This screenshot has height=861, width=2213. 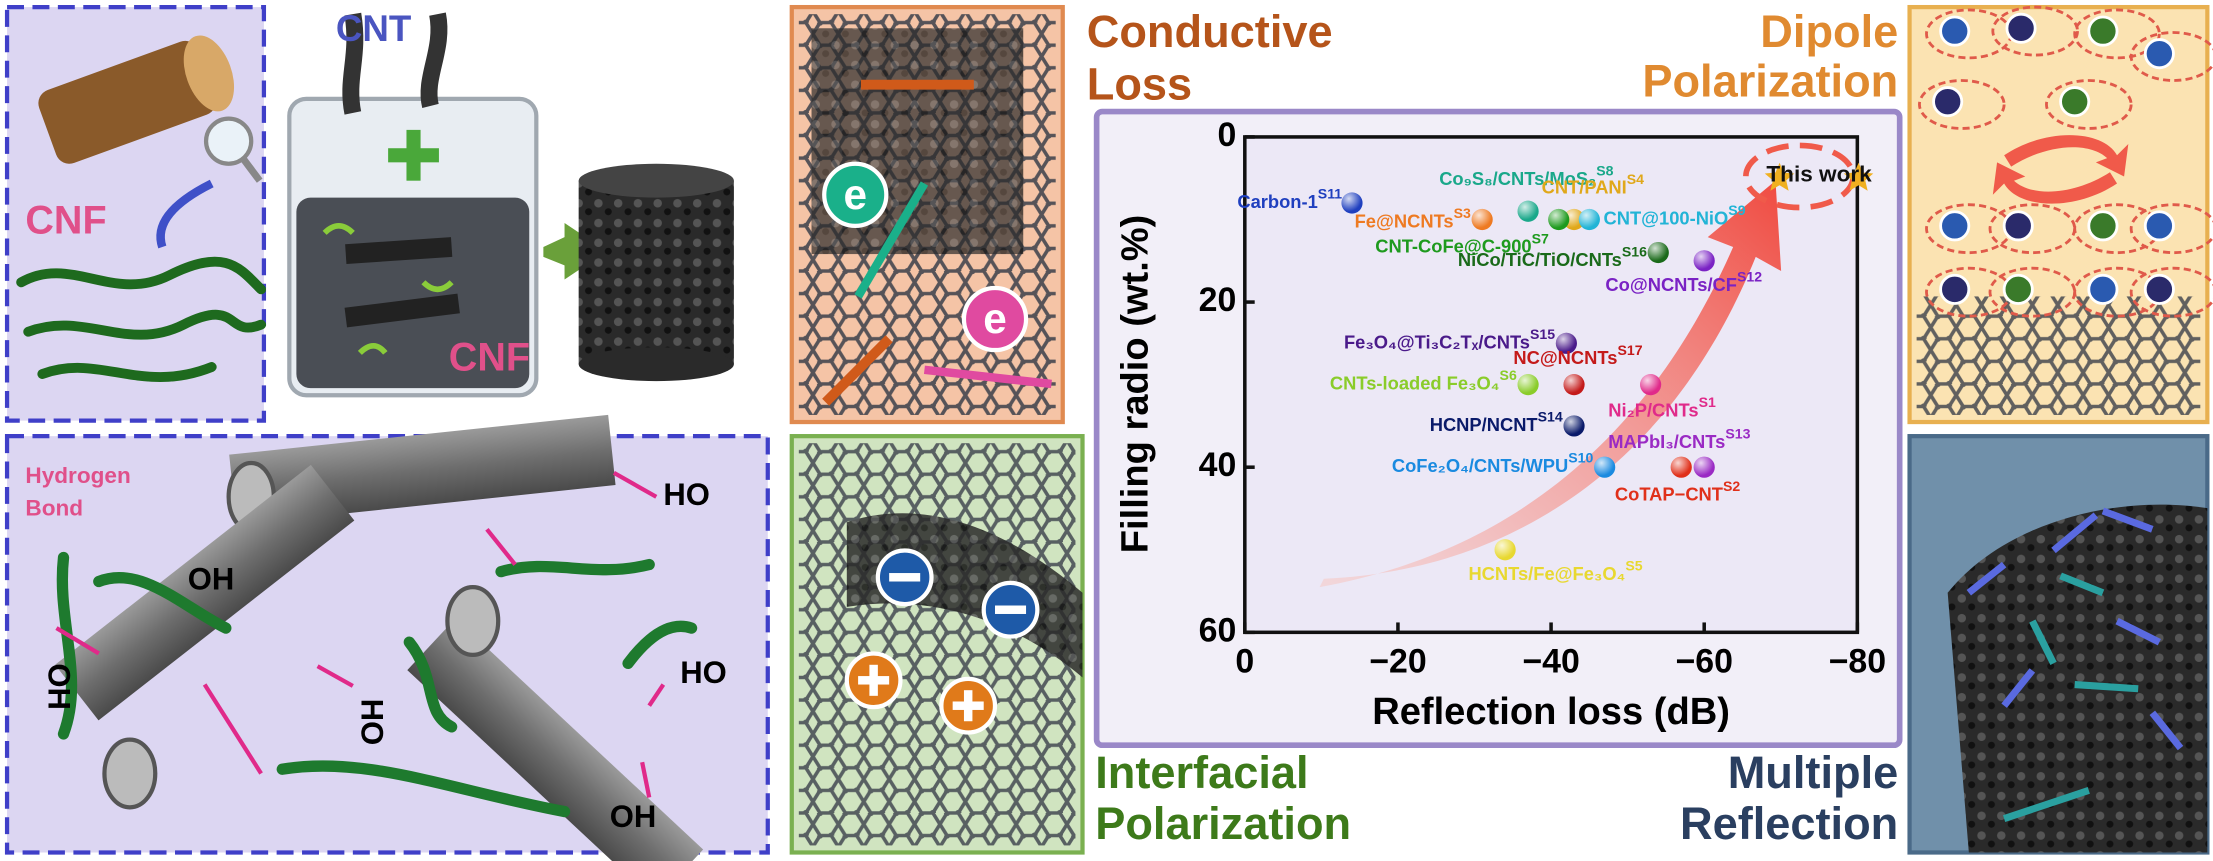 I want to click on caption: Reflection, so click(x=1789, y=823).